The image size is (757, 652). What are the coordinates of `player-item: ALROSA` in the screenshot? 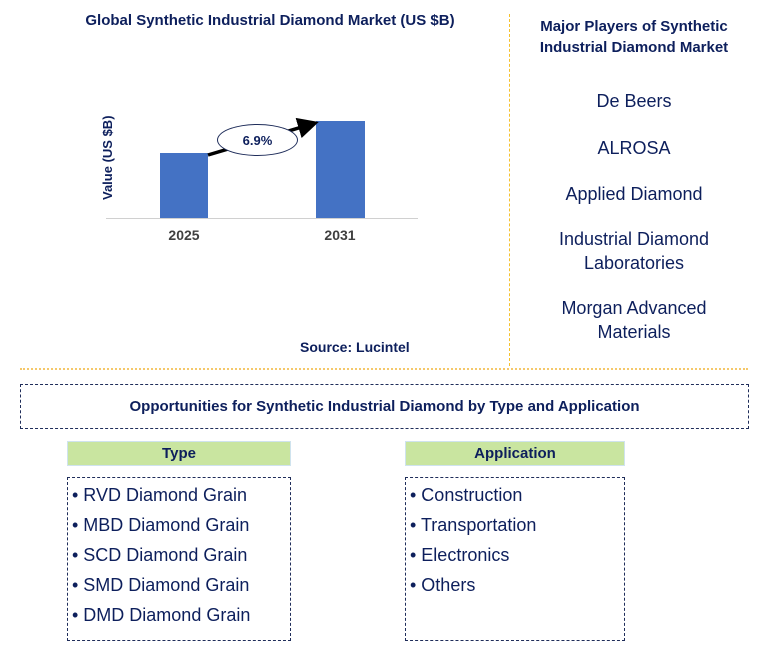 It's located at (634, 148).